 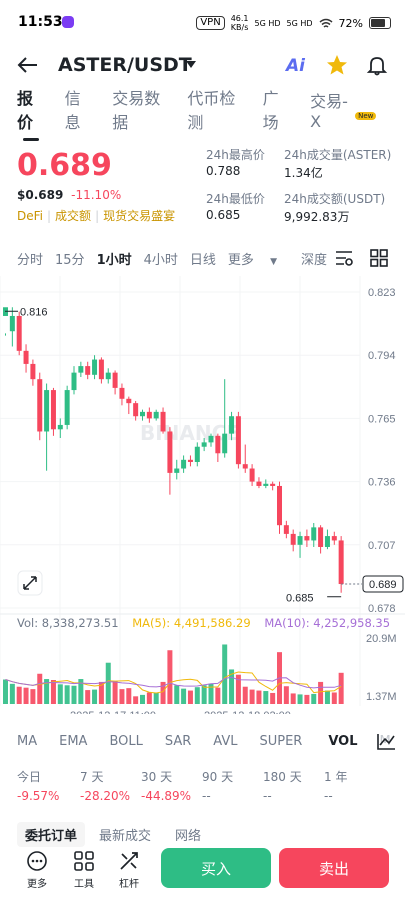 I want to click on vol-tick-label: 1.37M, so click(x=381, y=697).